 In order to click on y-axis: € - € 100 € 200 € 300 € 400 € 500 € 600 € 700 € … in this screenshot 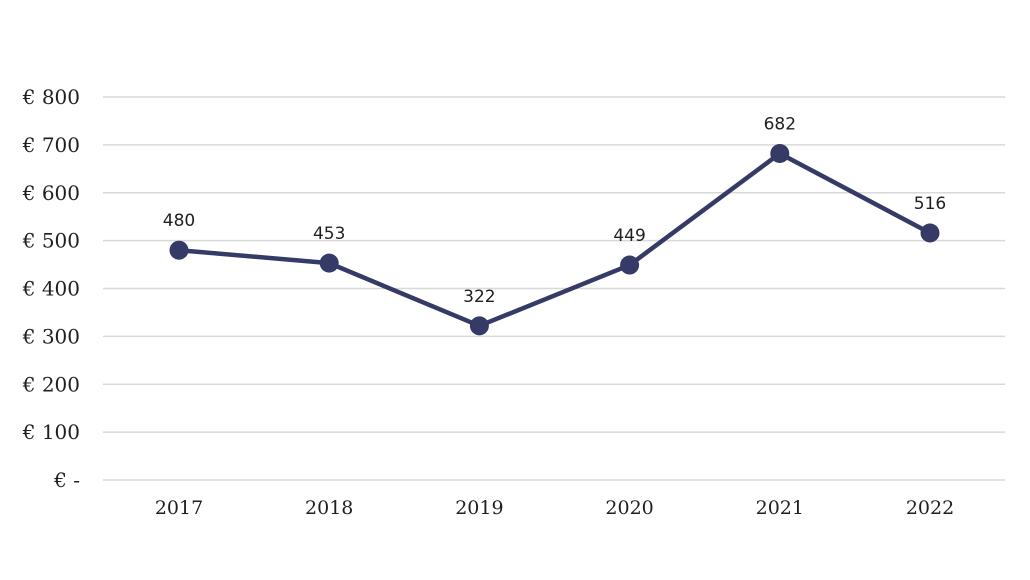, I will do `click(51, 288)`.